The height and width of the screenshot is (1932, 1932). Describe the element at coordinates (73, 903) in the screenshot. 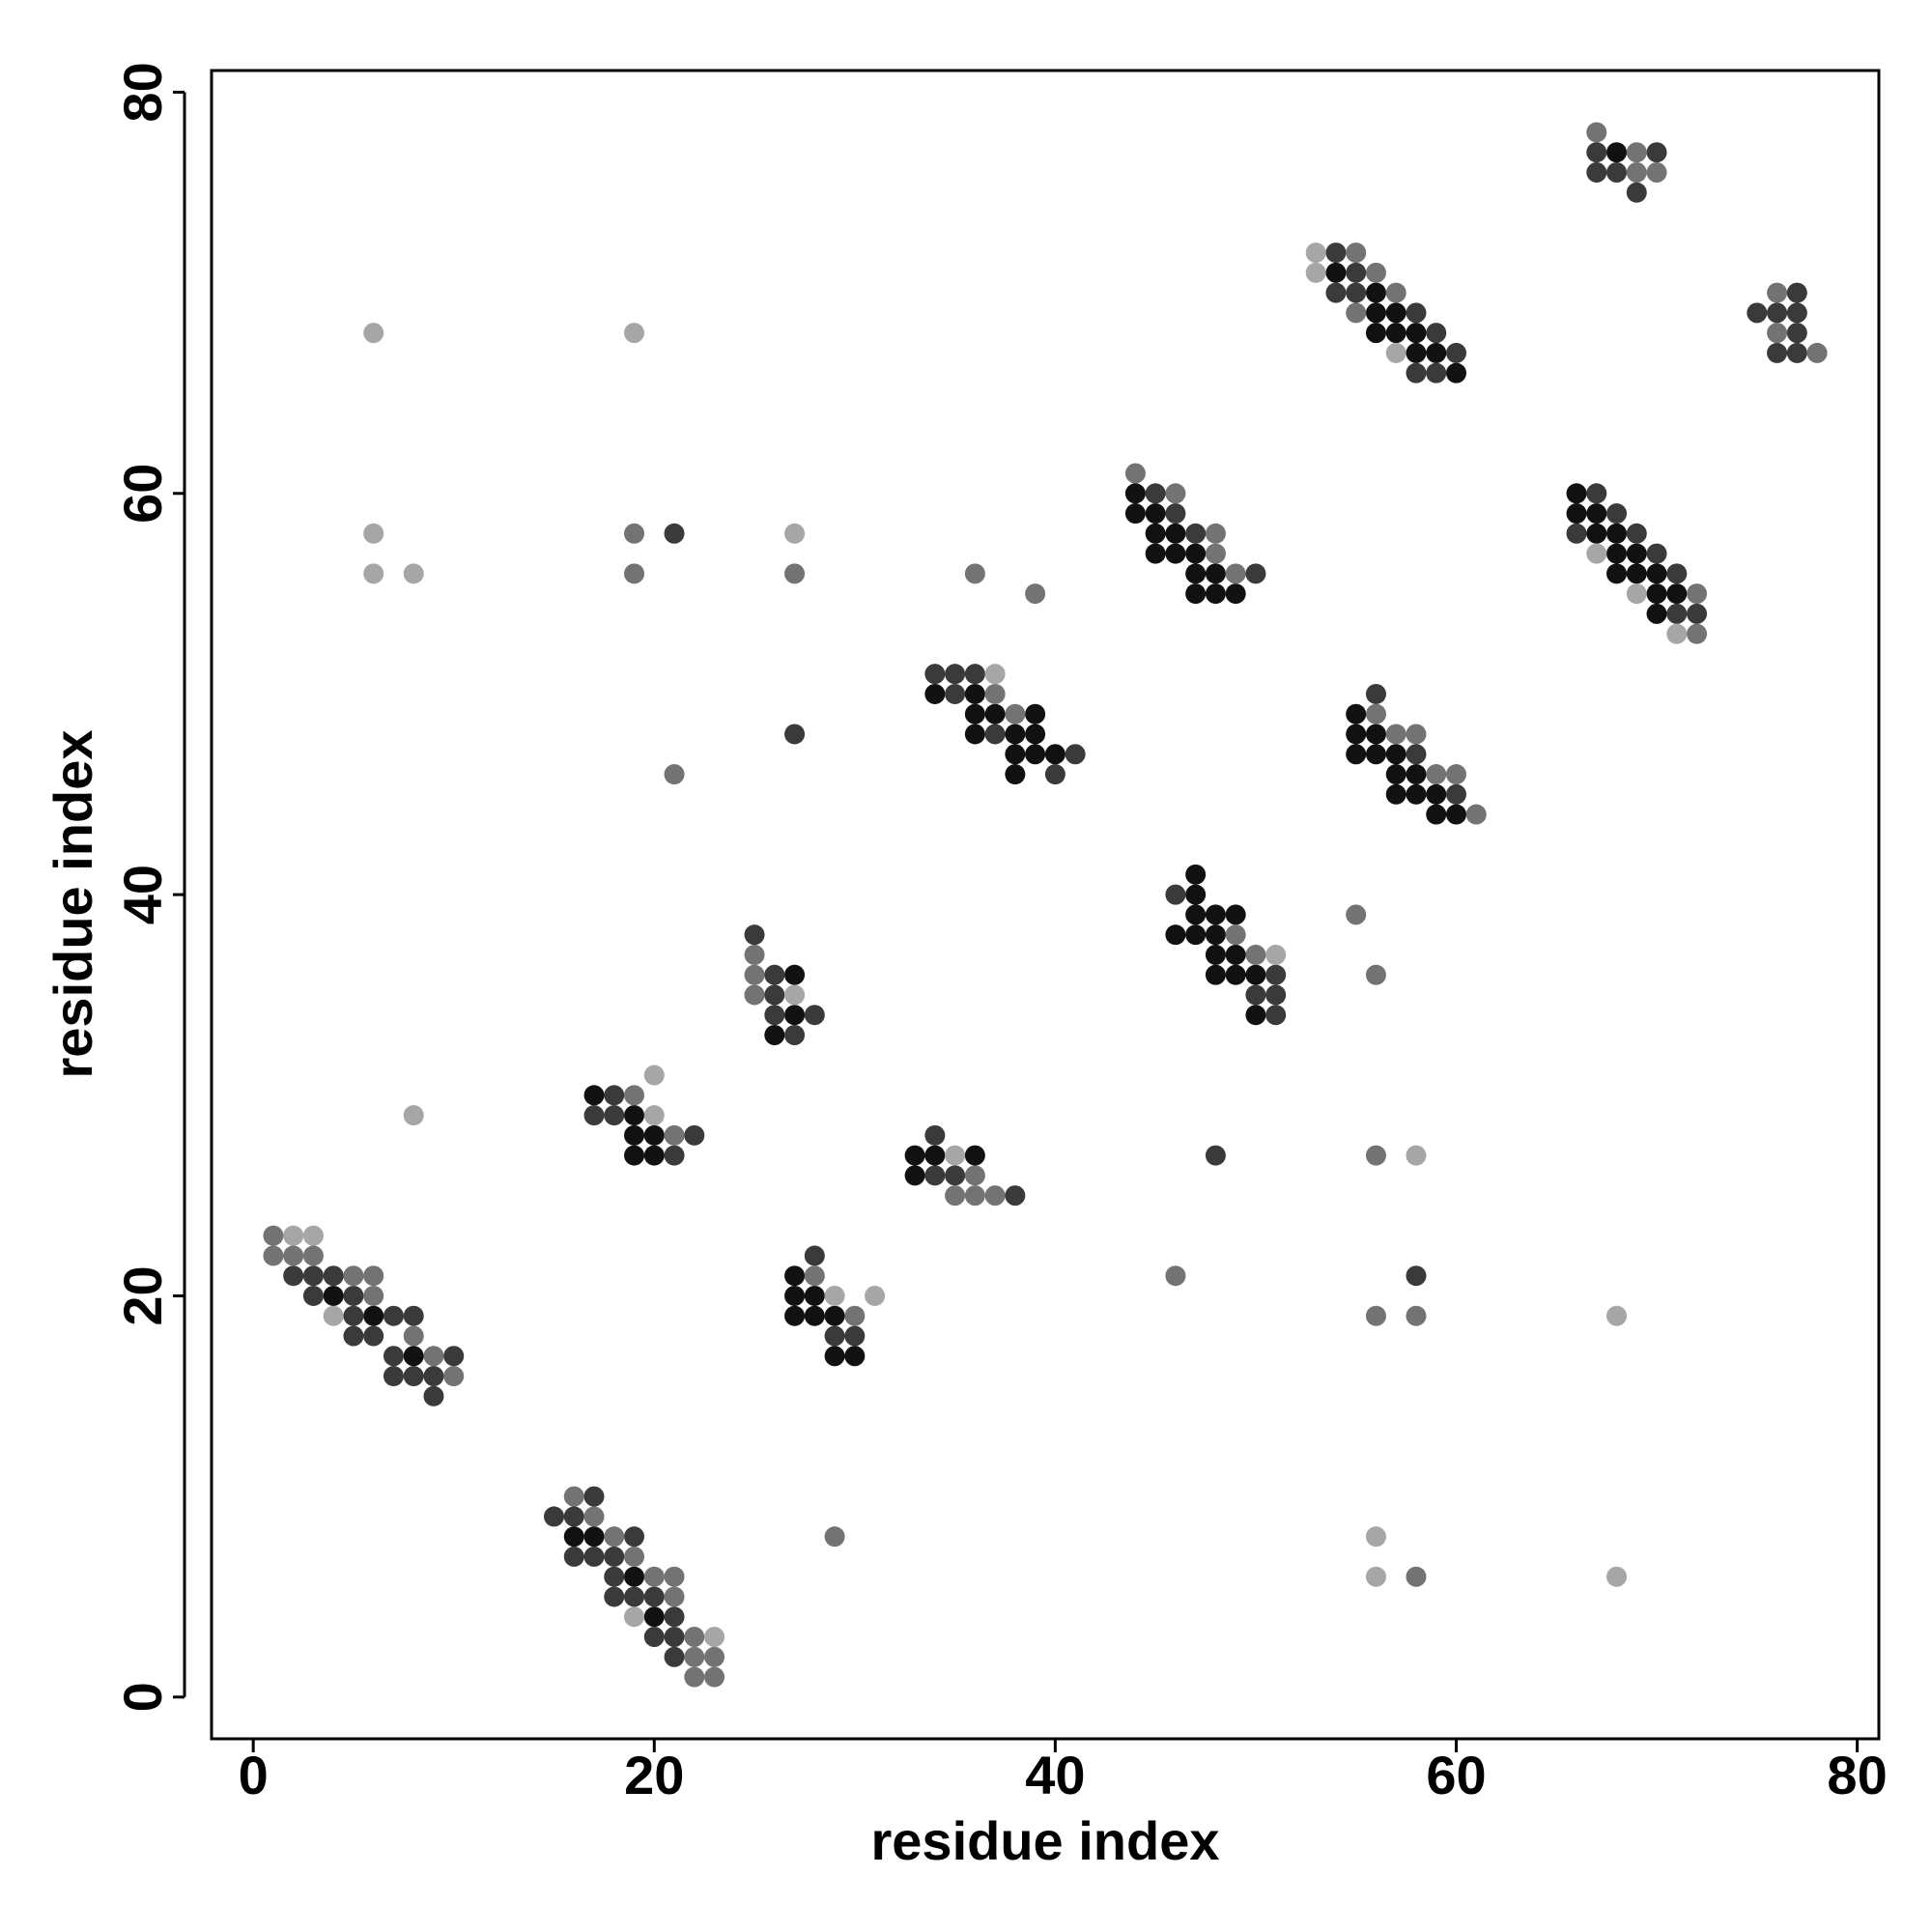

I see `y-axis-title: residue index` at that location.